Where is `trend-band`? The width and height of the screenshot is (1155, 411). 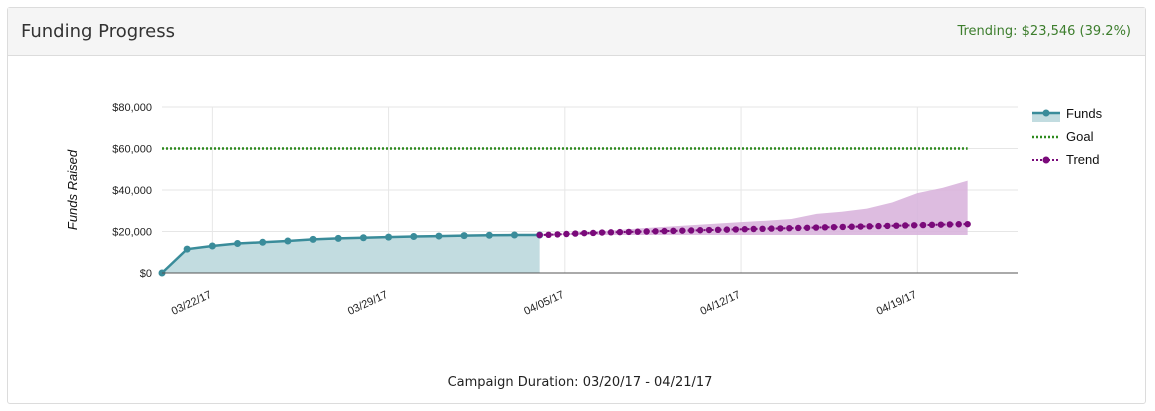 trend-band is located at coordinates (753, 208).